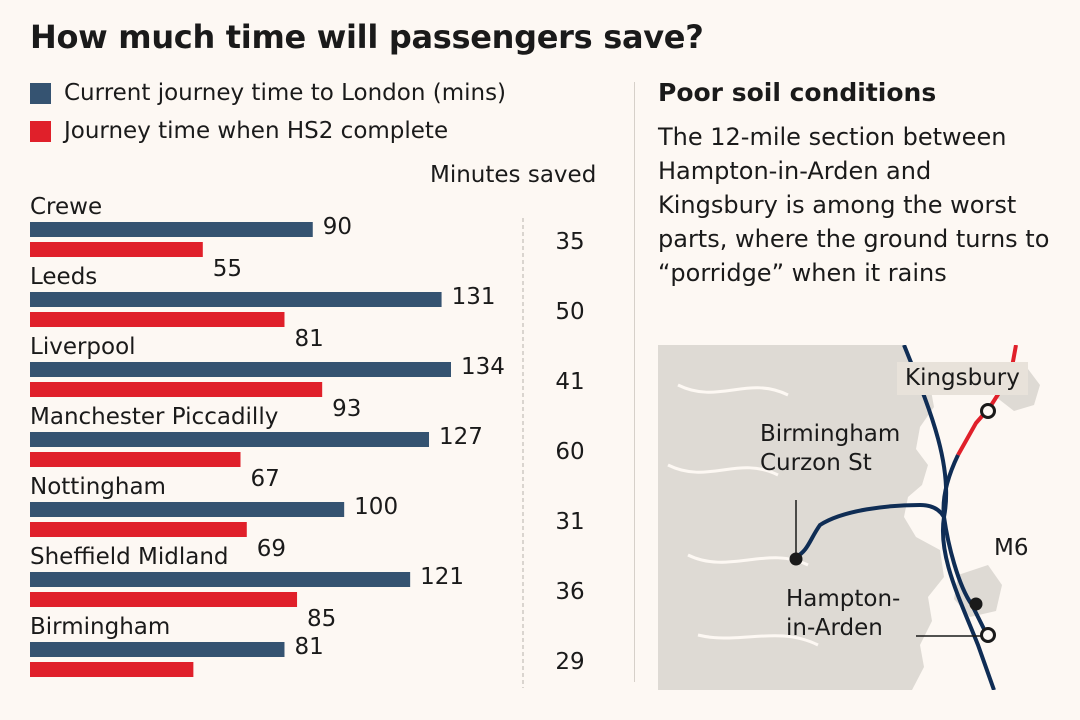  I want to click on bar-current-leeds, so click(236, 299).